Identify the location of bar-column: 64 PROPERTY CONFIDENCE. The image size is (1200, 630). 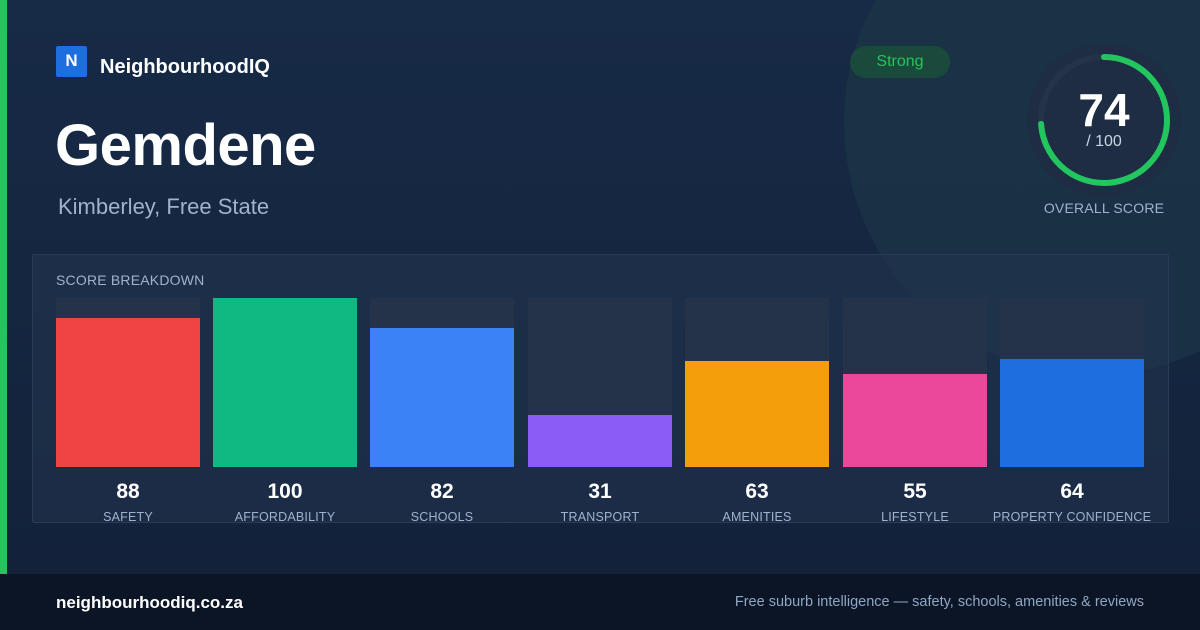
(1072, 411).